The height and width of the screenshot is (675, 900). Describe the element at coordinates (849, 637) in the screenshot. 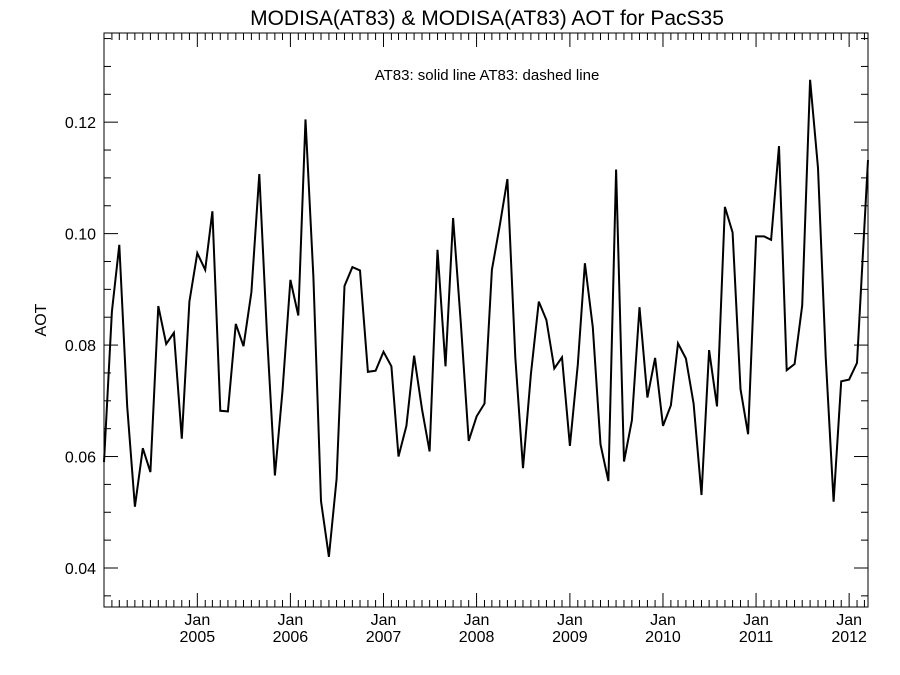

I see `x-tick-label-year: 2012` at that location.